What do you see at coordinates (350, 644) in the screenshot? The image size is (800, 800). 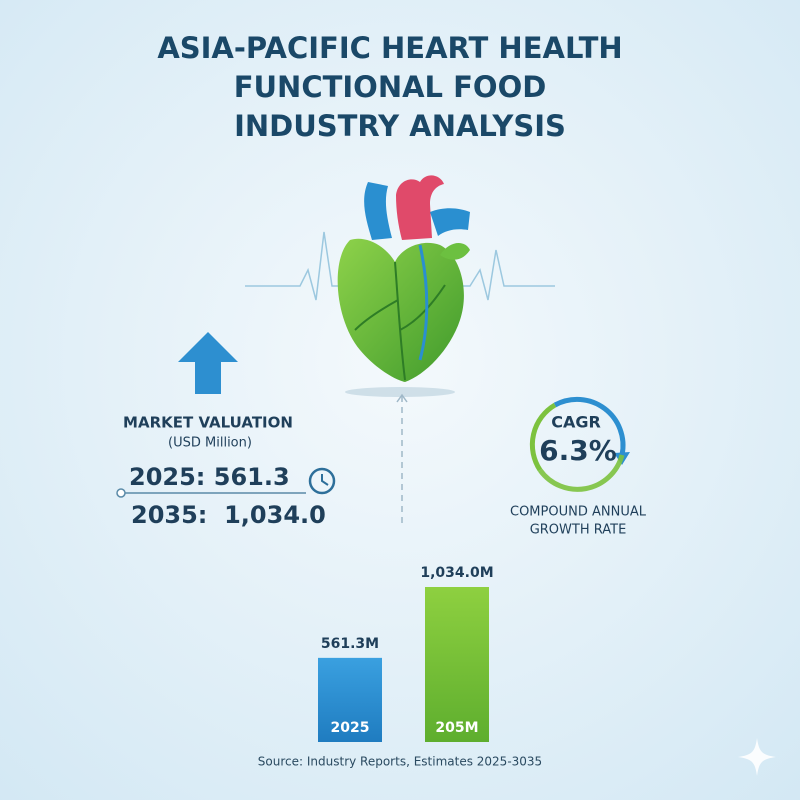 I see `bar-value-label: 561.3M` at bounding box center [350, 644].